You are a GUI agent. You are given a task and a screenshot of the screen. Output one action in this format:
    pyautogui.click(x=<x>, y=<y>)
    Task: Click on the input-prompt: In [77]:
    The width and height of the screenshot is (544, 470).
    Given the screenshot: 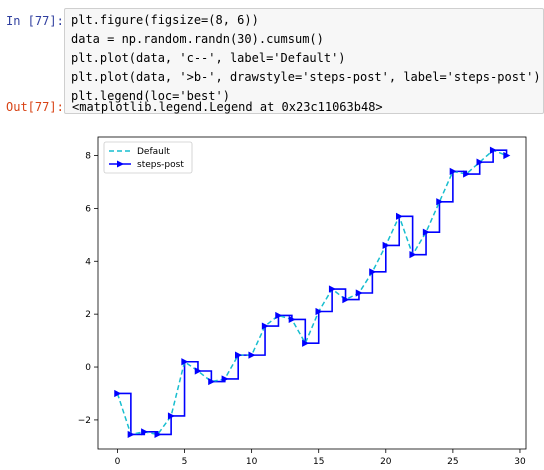 What is the action you would take?
    pyautogui.click(x=35, y=21)
    